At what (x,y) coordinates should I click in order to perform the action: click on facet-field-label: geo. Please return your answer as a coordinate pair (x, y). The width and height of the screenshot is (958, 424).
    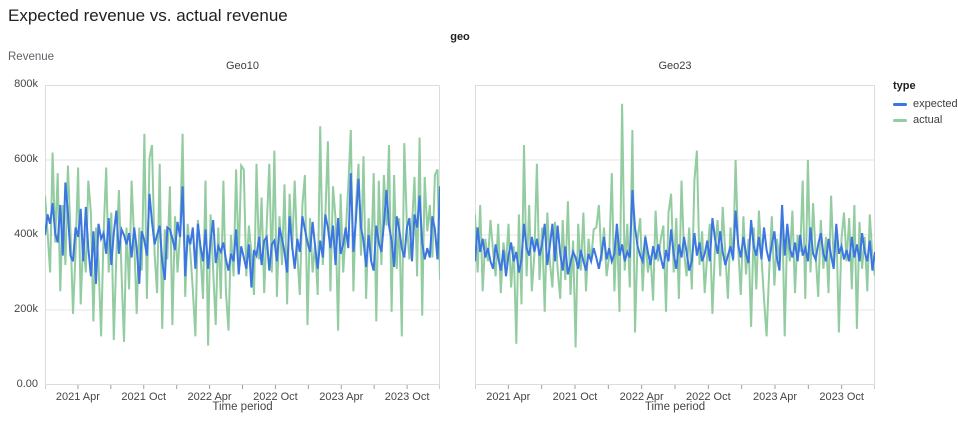
    Looking at the image, I should click on (460, 37).